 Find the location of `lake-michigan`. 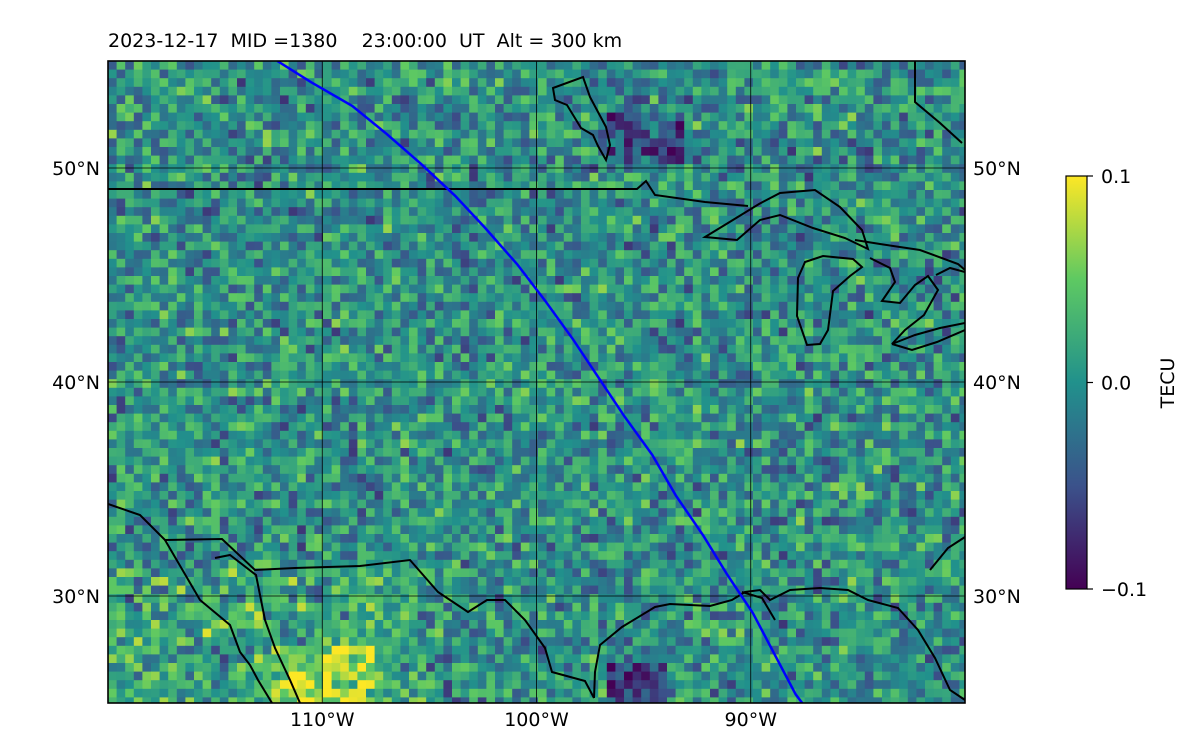

lake-michigan is located at coordinates (829, 300).